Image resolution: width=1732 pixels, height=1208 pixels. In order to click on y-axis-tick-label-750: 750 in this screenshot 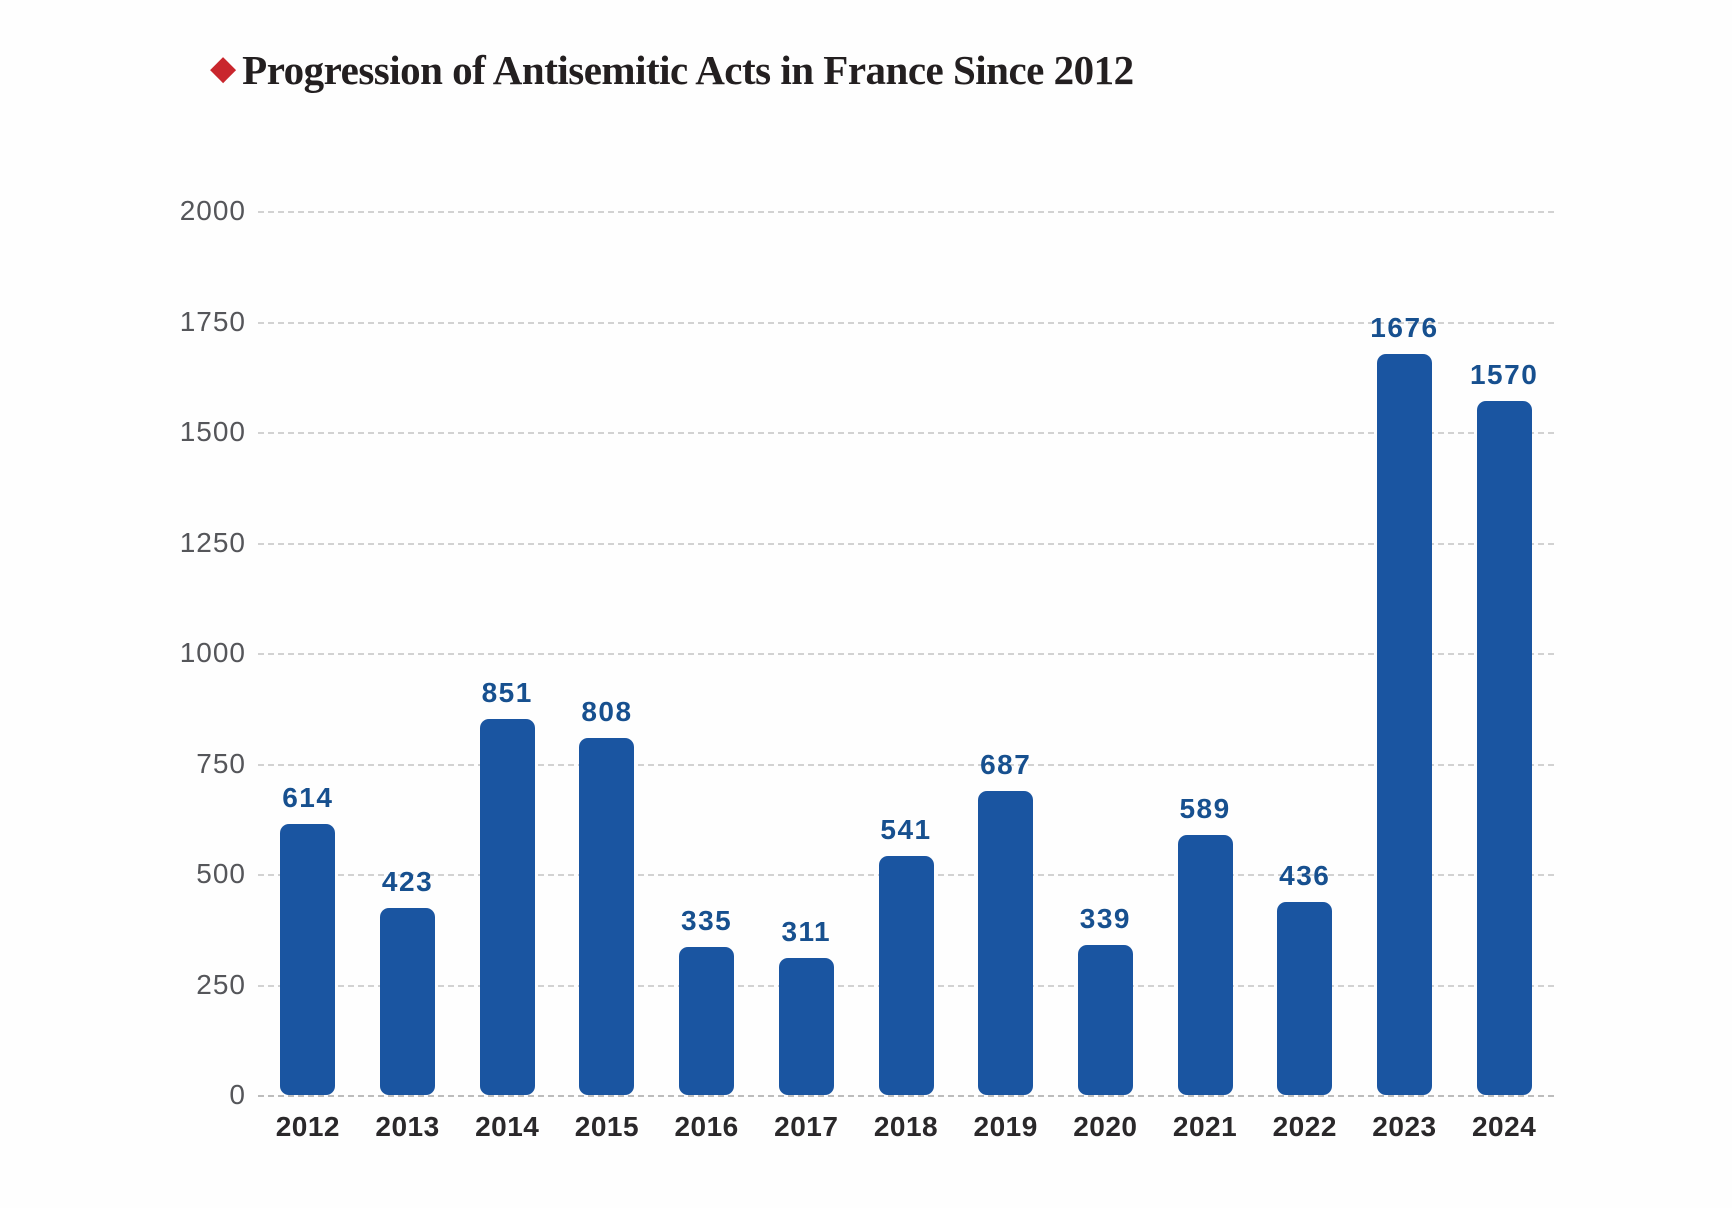, I will do `click(221, 763)`.